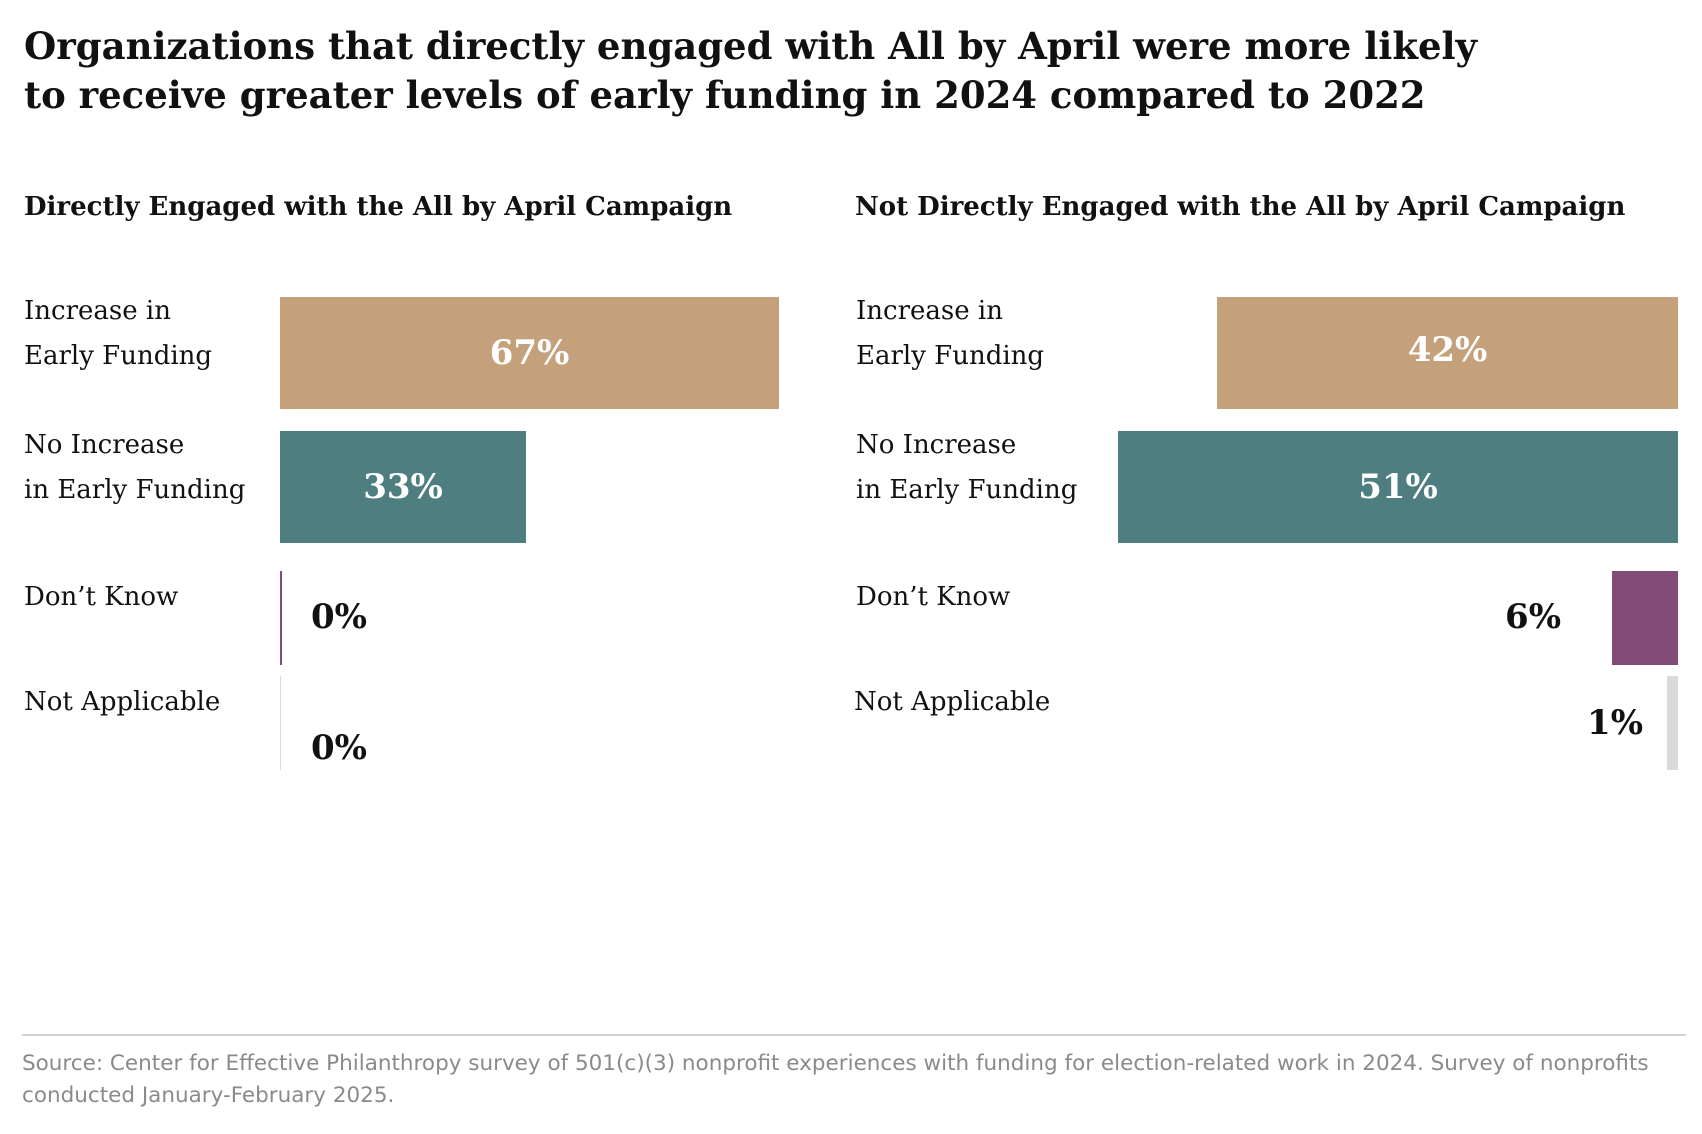  Describe the element at coordinates (1447, 350) in the screenshot. I see `value-label: 42%` at that location.